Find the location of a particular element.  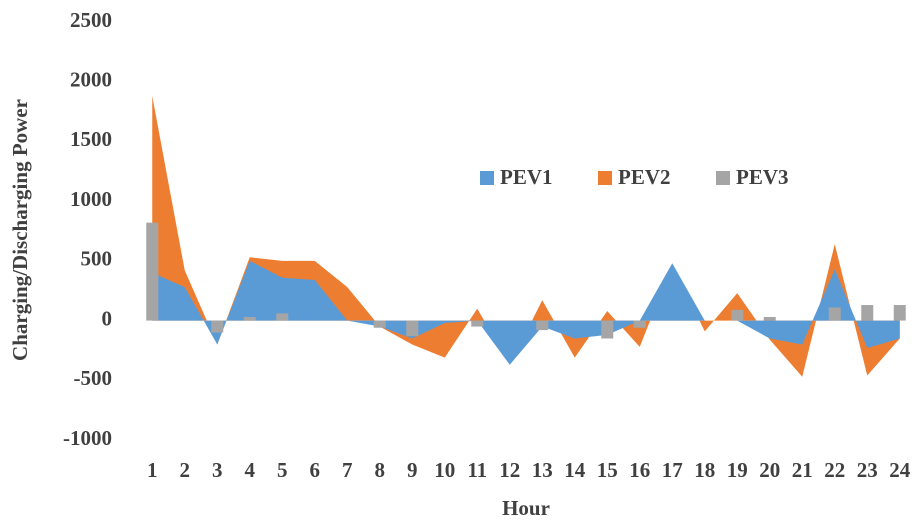

x-tick-label: 2 is located at coordinates (185, 470).